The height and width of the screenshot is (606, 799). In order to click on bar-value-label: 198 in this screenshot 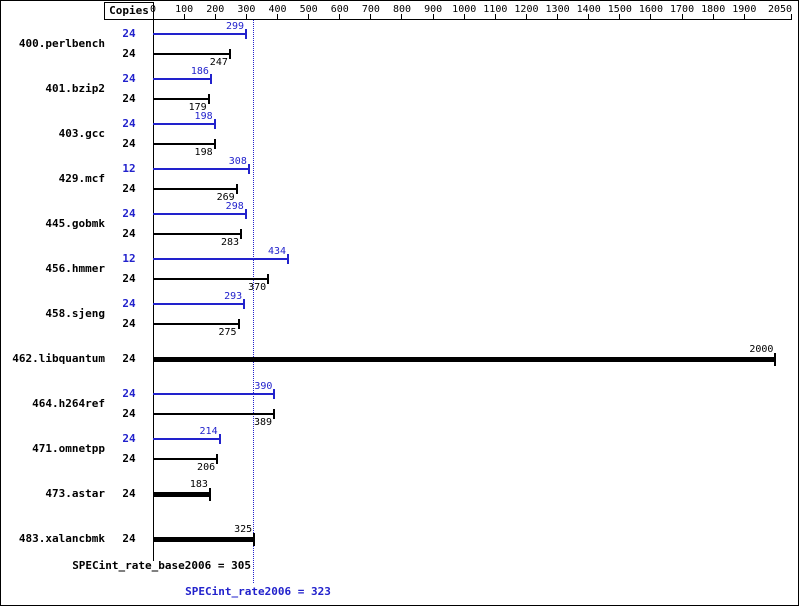, I will do `click(203, 116)`.